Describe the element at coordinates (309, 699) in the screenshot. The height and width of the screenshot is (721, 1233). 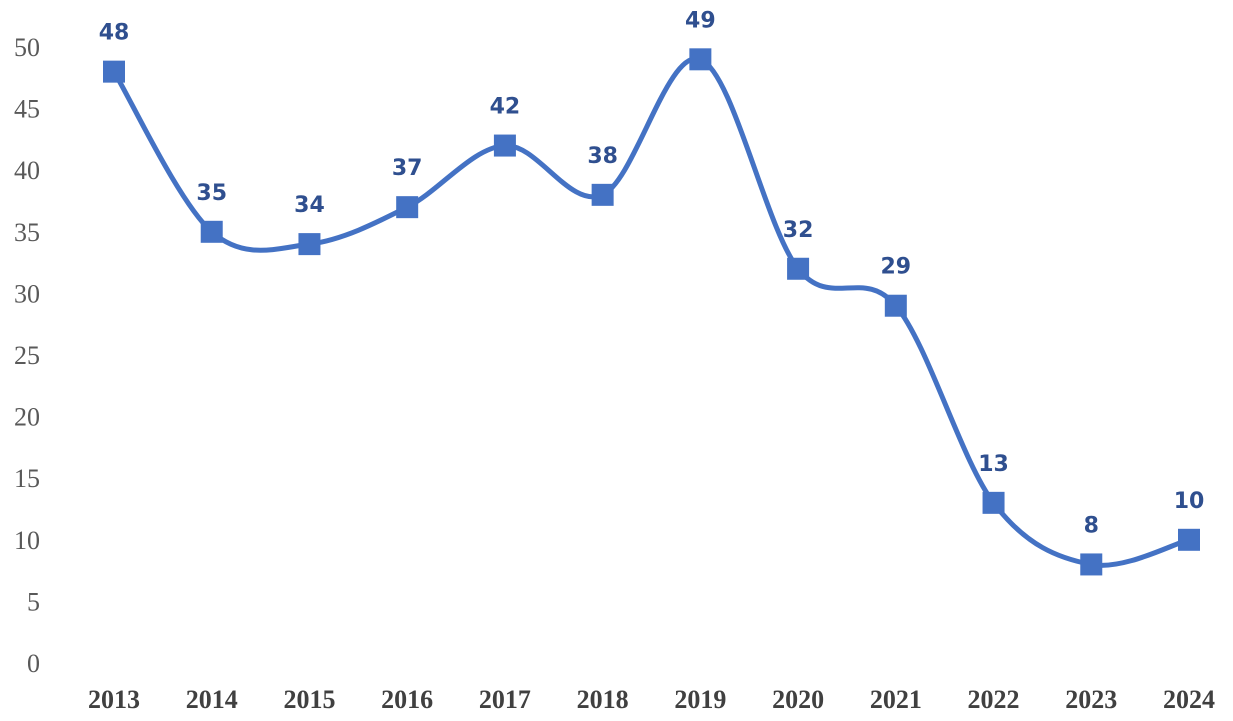
I see `x-tick-label: 2015` at that location.